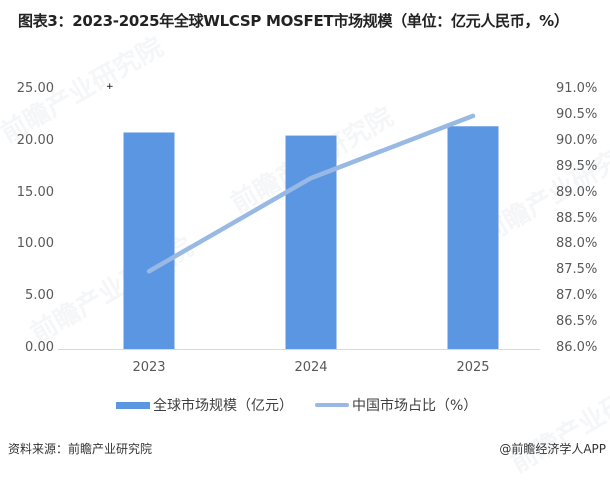  What do you see at coordinates (35, 140) in the screenshot?
I see `left-axis-tick: 20.00` at bounding box center [35, 140].